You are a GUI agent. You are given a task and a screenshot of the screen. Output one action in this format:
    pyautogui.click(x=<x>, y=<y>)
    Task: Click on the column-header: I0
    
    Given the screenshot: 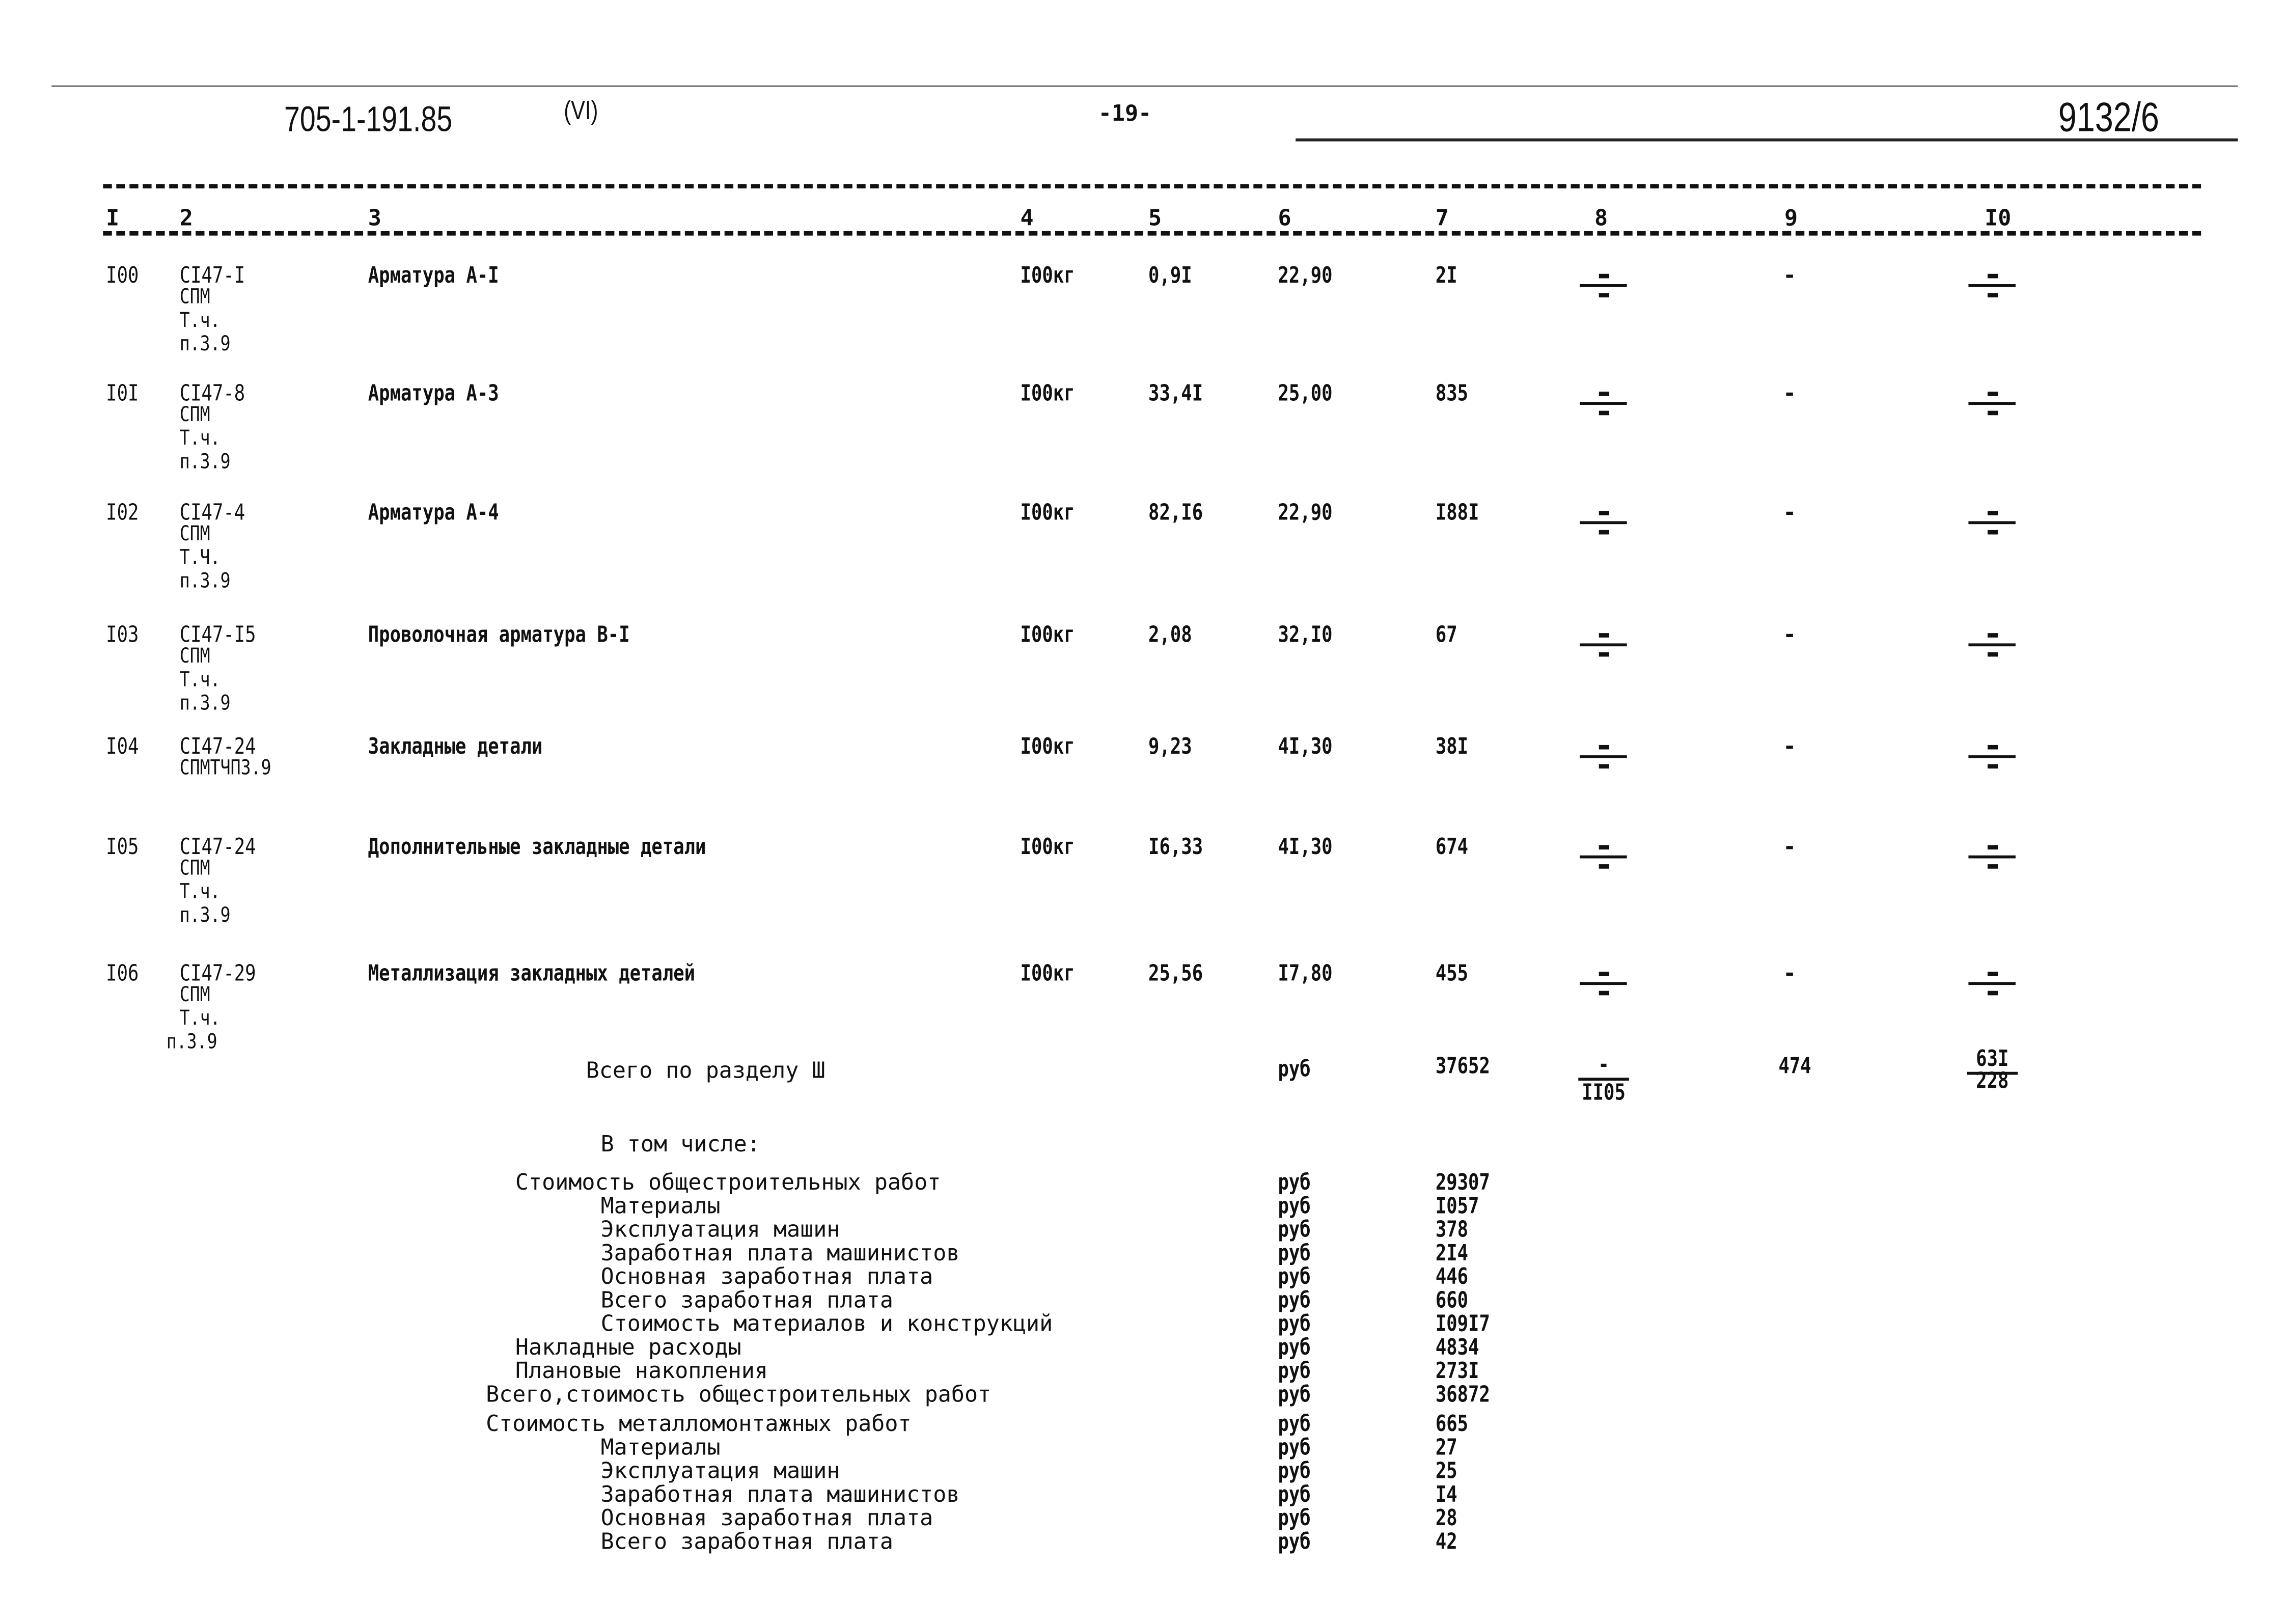 What is the action you would take?
    pyautogui.click(x=1999, y=217)
    